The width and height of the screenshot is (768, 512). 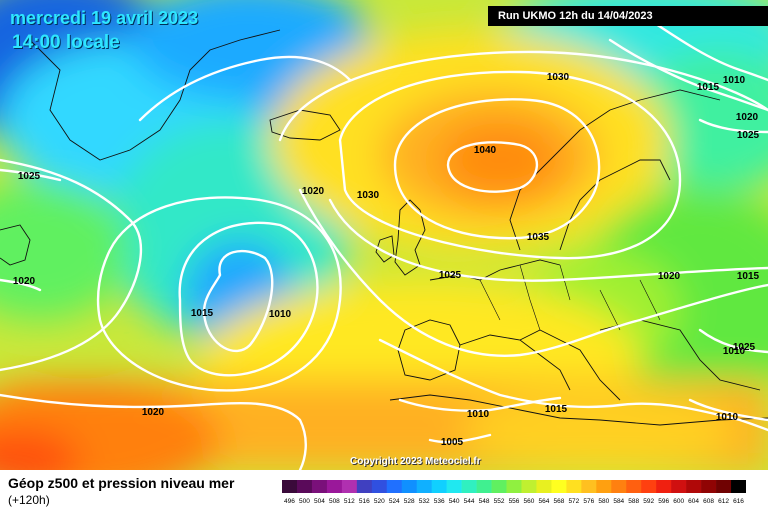 What do you see at coordinates (66, 42) in the screenshot?
I see `forecast-time: 14:00 locale` at bounding box center [66, 42].